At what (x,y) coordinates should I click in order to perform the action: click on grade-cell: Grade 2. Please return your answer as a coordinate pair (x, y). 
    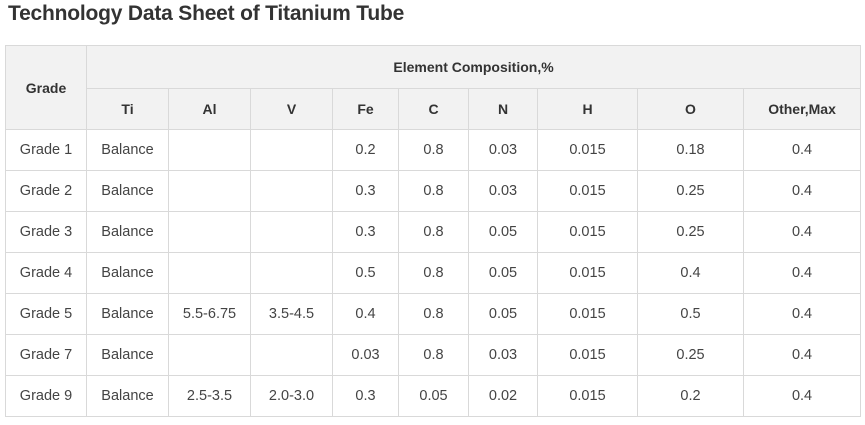
    Looking at the image, I should click on (46, 191).